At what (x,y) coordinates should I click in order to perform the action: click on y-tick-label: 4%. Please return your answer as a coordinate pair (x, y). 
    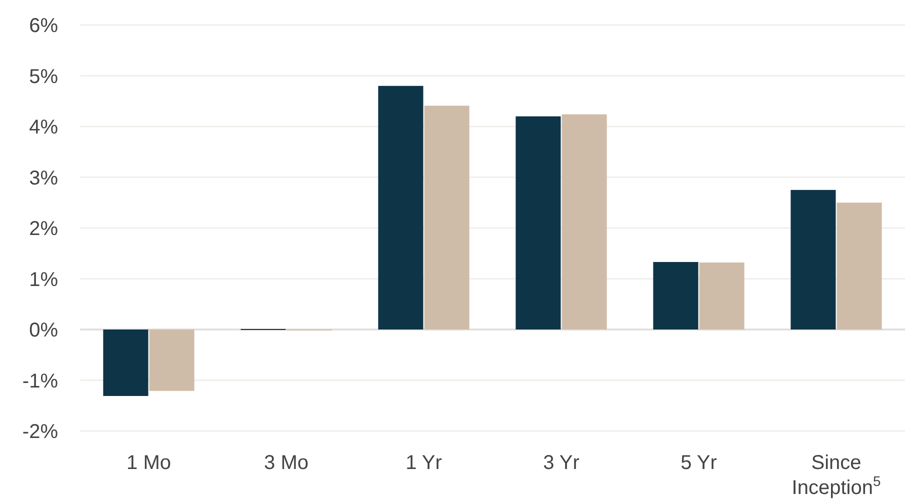
    Looking at the image, I should click on (43, 127).